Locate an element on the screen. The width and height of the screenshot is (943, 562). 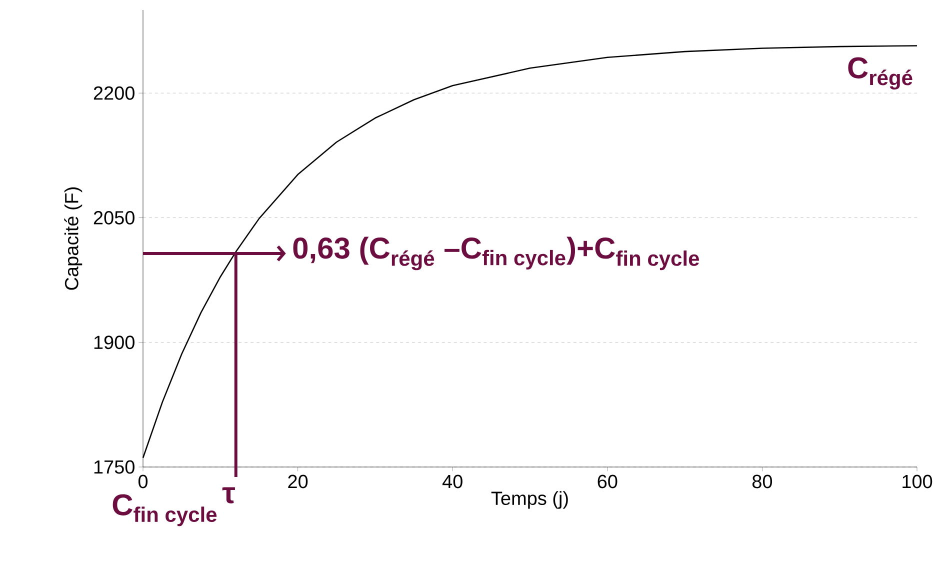
y-tick-label: 1750 is located at coordinates (114, 467).